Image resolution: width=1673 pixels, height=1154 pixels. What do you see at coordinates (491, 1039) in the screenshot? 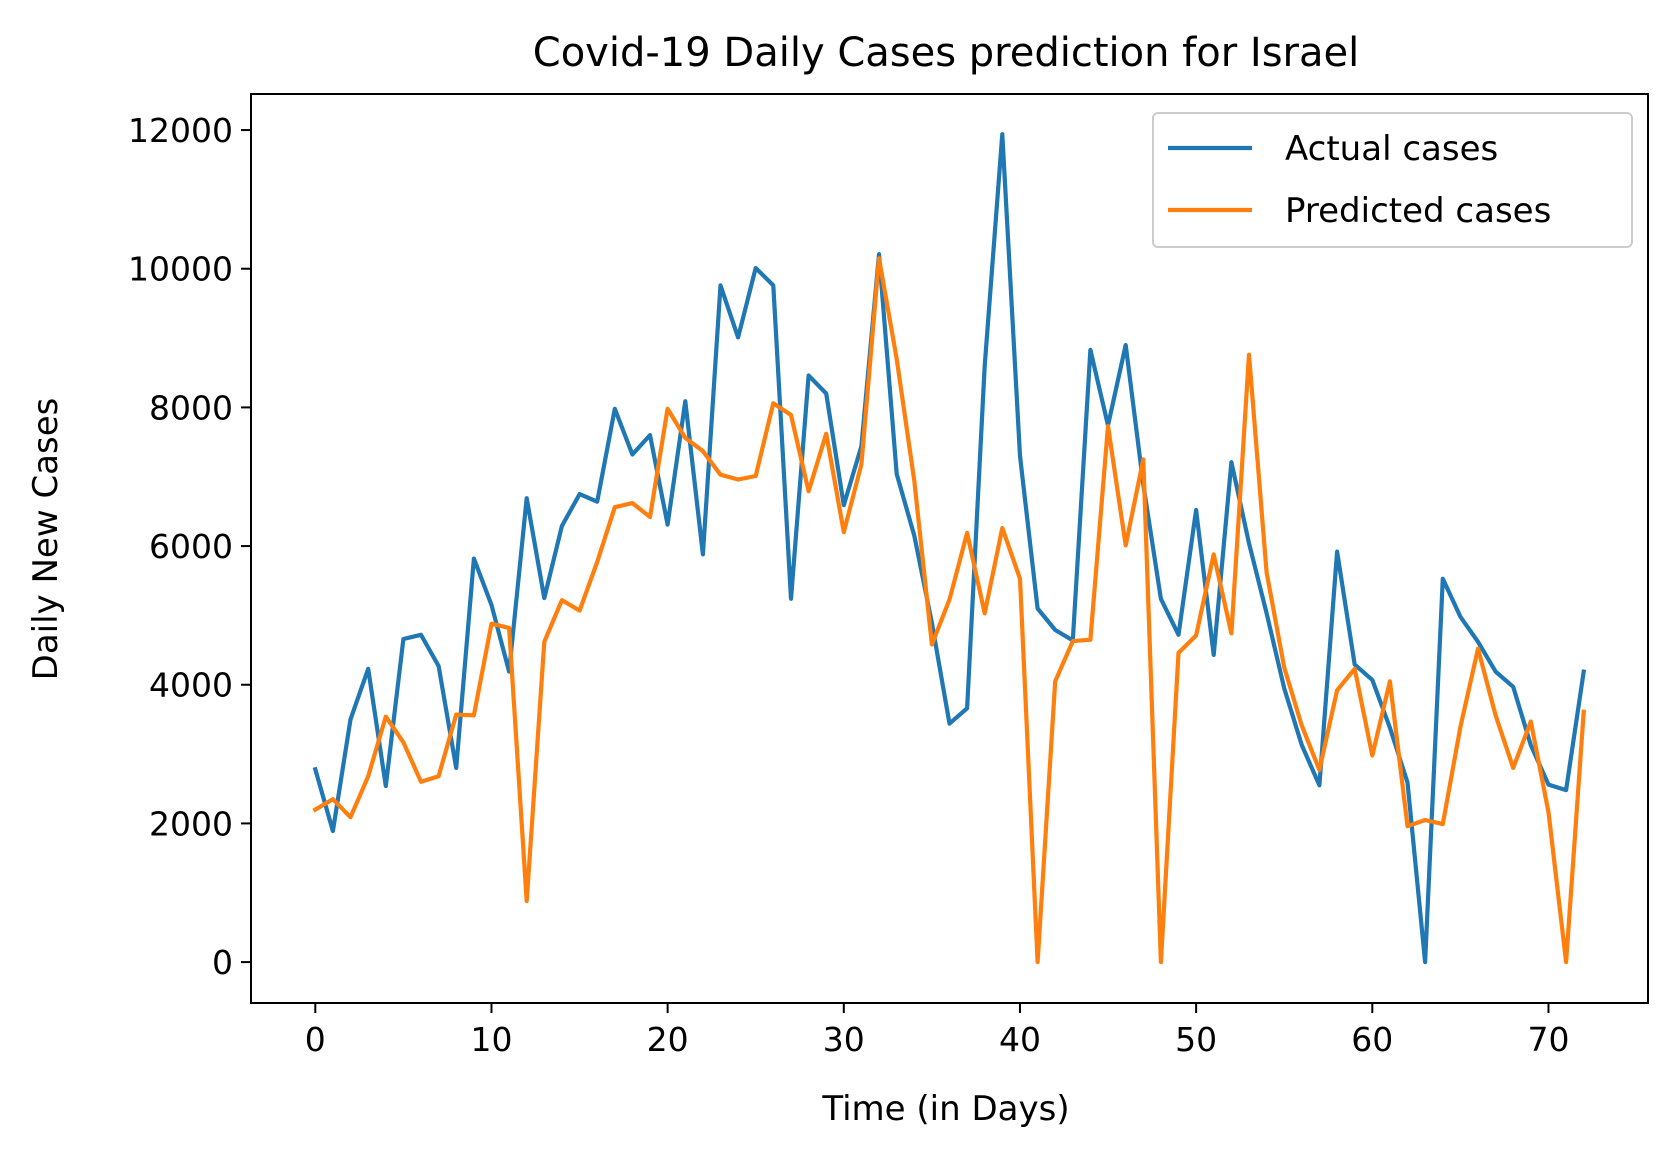
I see `x-tick-label: 10` at bounding box center [491, 1039].